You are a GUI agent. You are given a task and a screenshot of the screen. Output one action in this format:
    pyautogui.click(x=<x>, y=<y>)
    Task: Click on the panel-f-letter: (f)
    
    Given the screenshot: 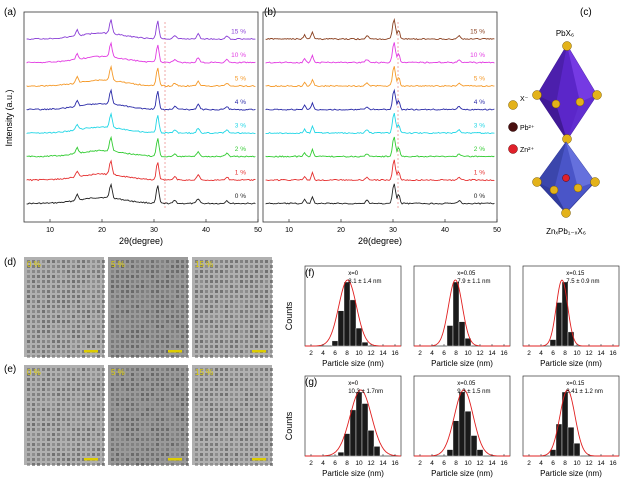 What is the action you would take?
    pyautogui.click(x=309, y=273)
    